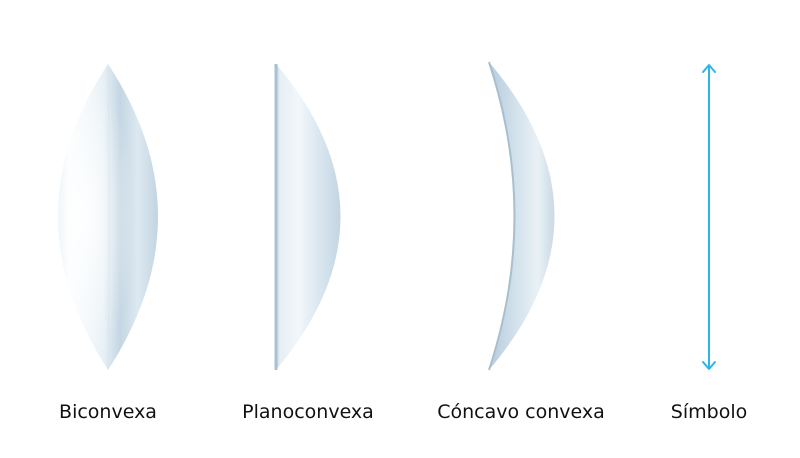 The width and height of the screenshot is (800, 458). I want to click on biconvex-lens, so click(108, 217).